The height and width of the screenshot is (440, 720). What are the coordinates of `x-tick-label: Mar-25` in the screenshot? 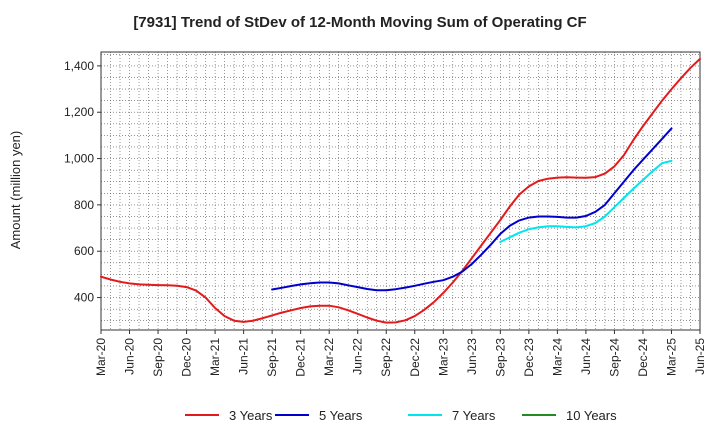 It's located at (671, 357).